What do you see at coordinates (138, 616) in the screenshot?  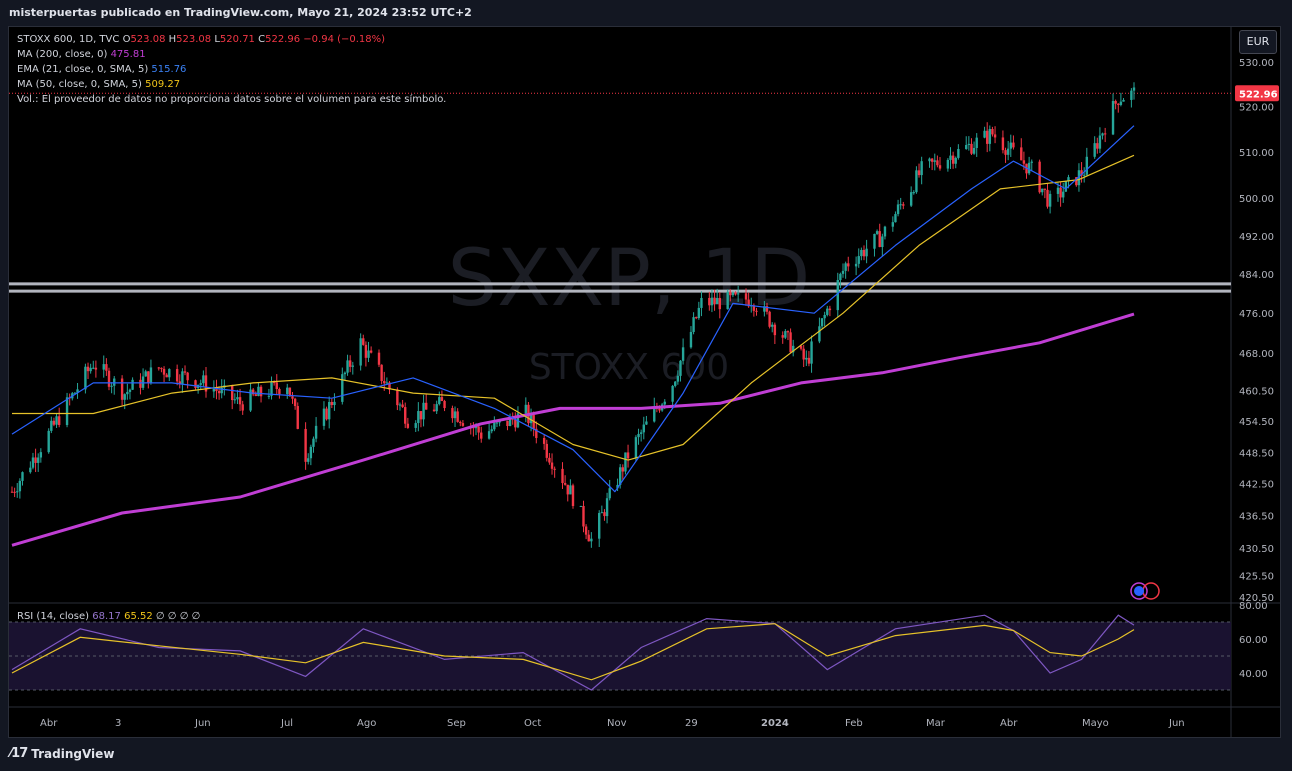 I see `rsi-ma-value: 65.52` at bounding box center [138, 616].